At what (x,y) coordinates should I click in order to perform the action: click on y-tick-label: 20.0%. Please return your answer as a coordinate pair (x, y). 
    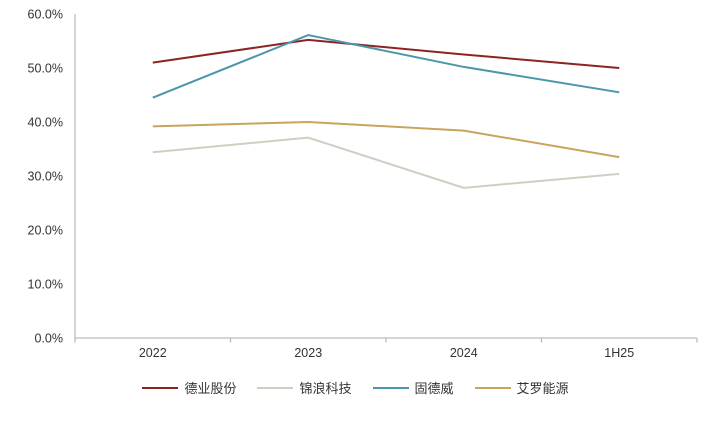
    Looking at the image, I should click on (45, 231).